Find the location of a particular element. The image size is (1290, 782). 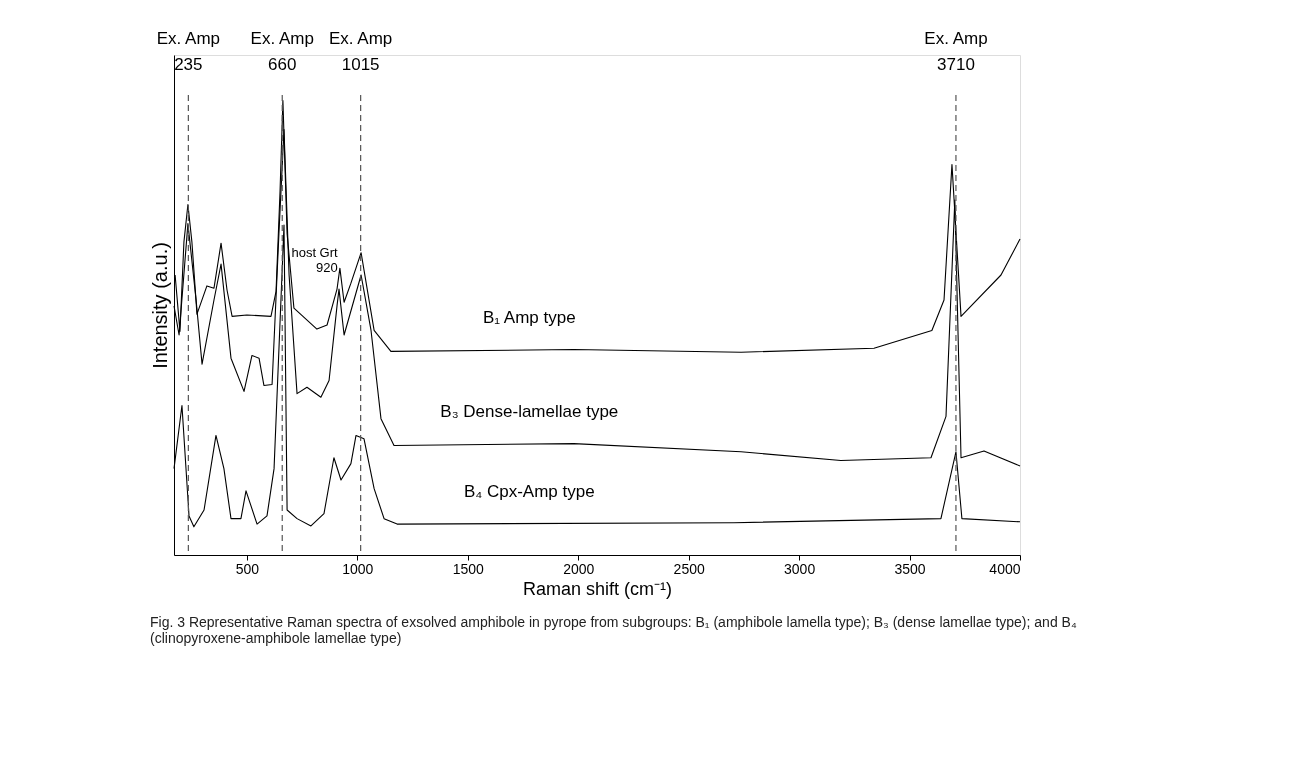

series-label: B₄ Cpx-Amp type is located at coordinates (529, 491).